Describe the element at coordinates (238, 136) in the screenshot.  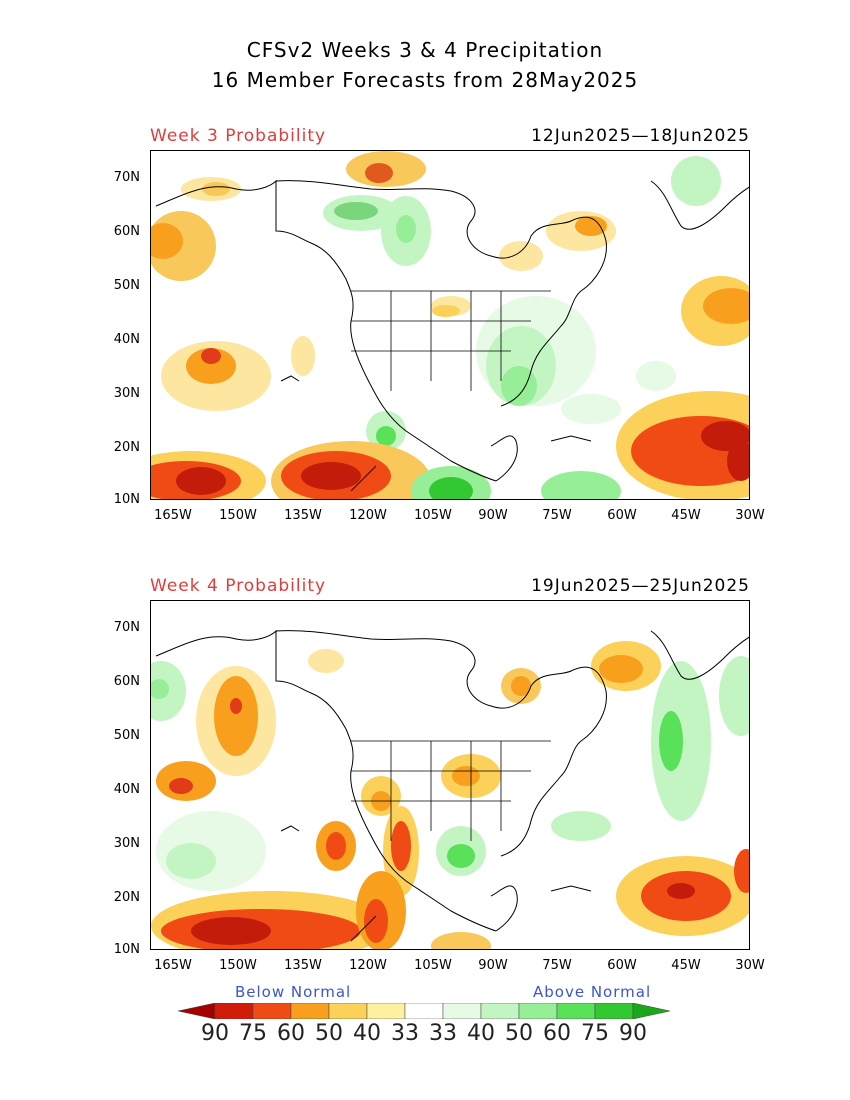
I see `week3-label: Week 3 Probability` at that location.